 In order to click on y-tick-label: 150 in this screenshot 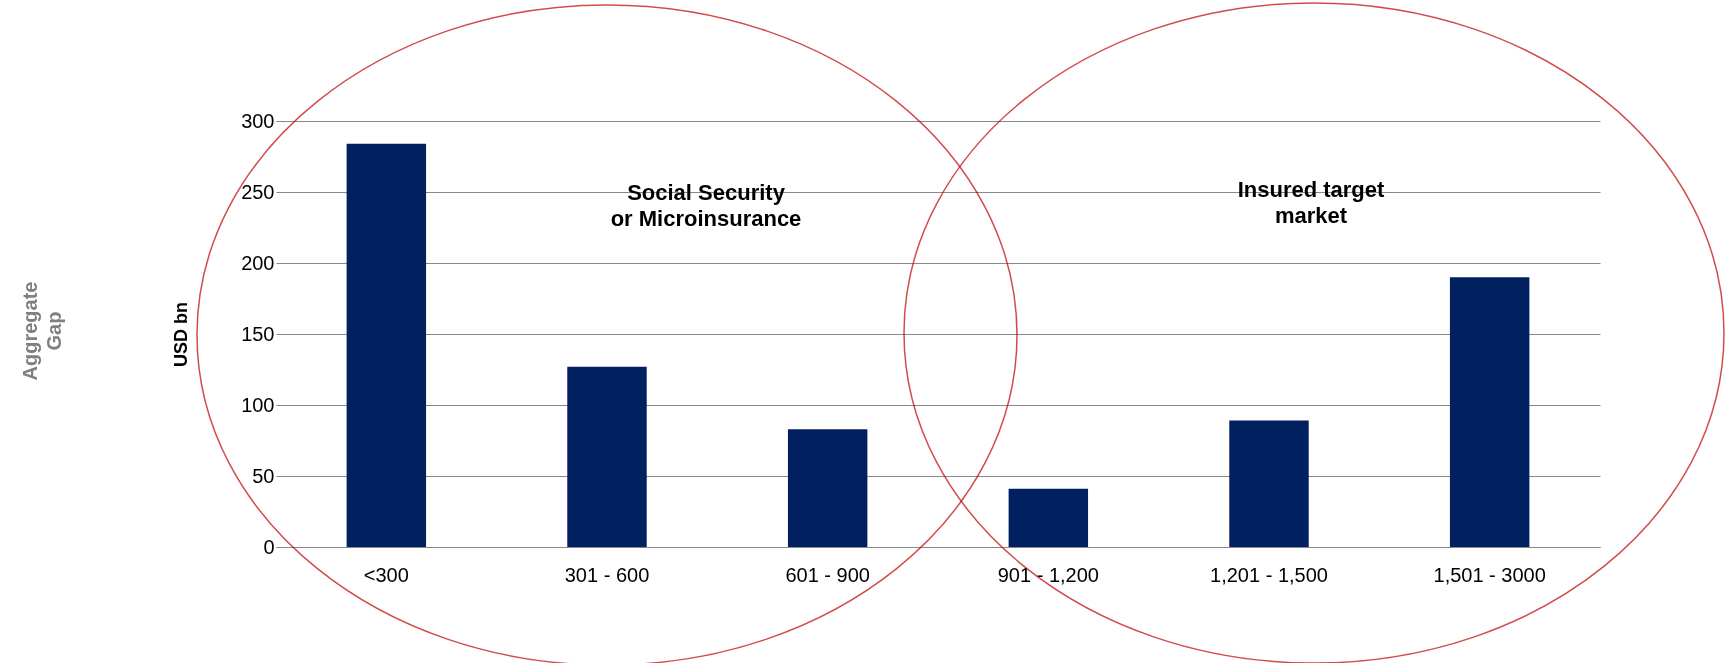, I will do `click(258, 333)`.